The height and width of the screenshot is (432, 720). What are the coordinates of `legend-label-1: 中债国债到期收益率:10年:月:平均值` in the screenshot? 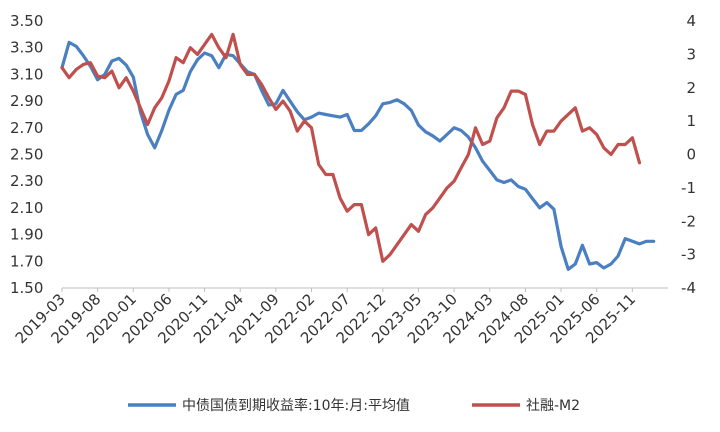 It's located at (296, 405).